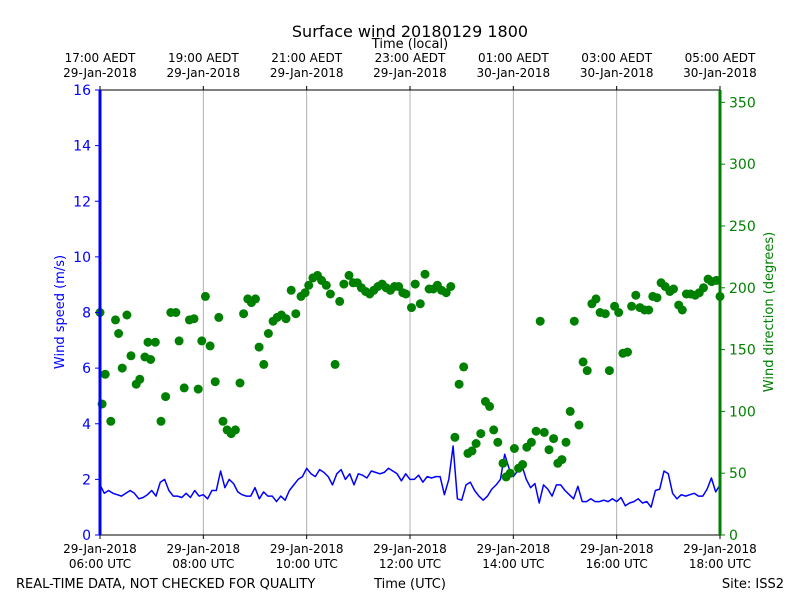 This screenshot has width=800, height=600. What do you see at coordinates (742, 103) in the screenshot?
I see `right-tick-label: 350` at bounding box center [742, 103].